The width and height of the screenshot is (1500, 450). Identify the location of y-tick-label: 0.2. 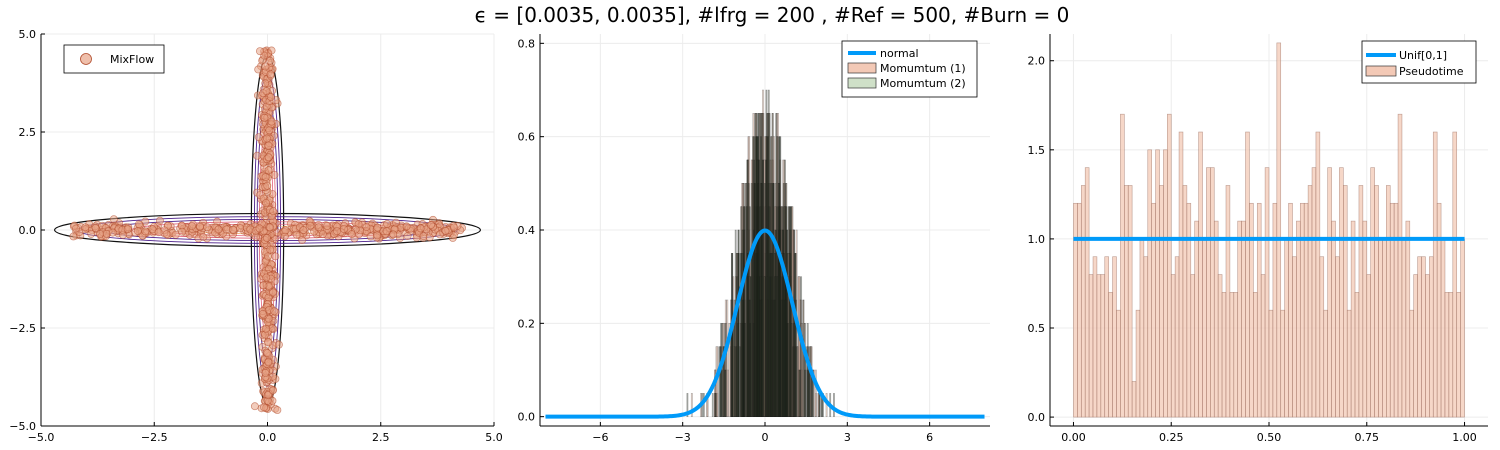
(527, 323).